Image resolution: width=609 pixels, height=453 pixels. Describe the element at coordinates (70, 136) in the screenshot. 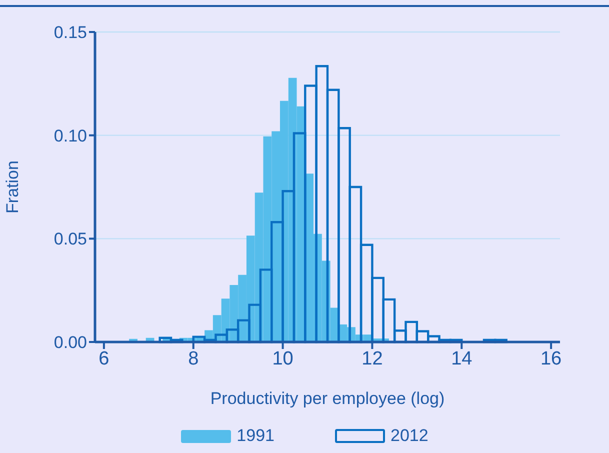

I see `y-tick-label: 0.10` at that location.